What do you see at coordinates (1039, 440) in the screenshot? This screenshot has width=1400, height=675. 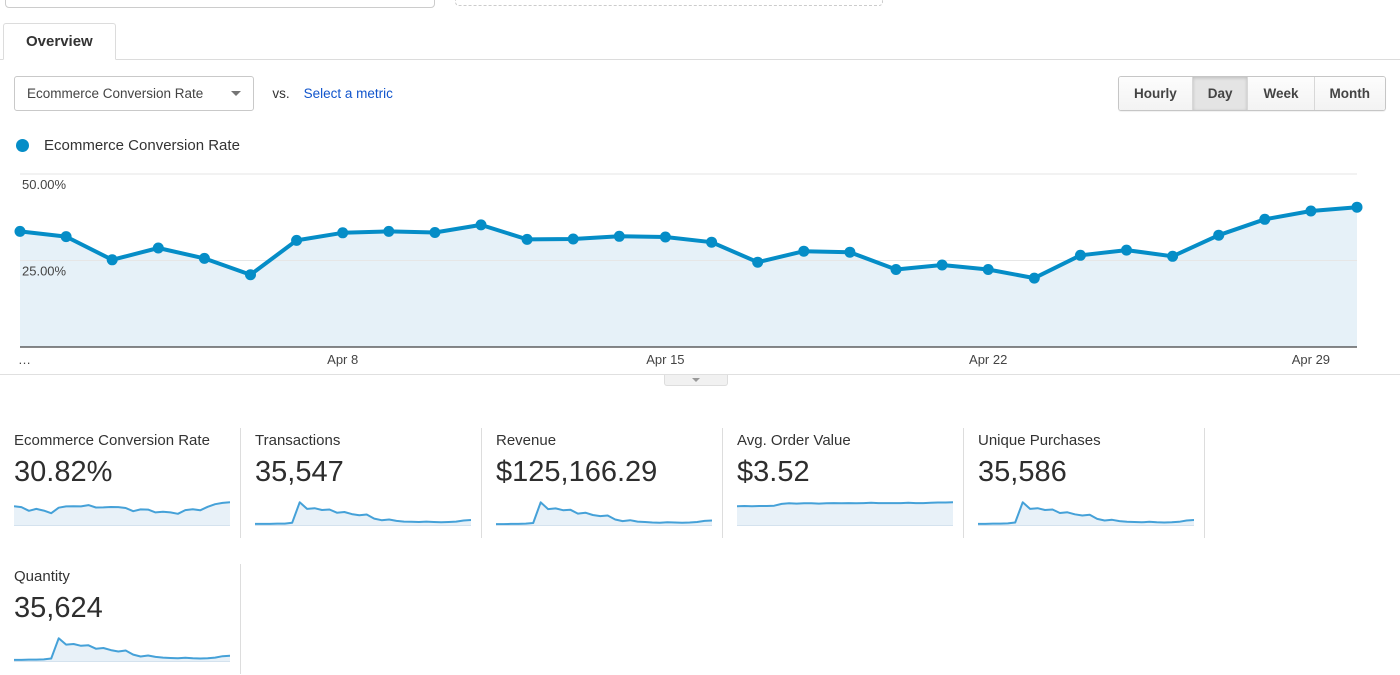 I see `card-title: Unique Purchases` at bounding box center [1039, 440].